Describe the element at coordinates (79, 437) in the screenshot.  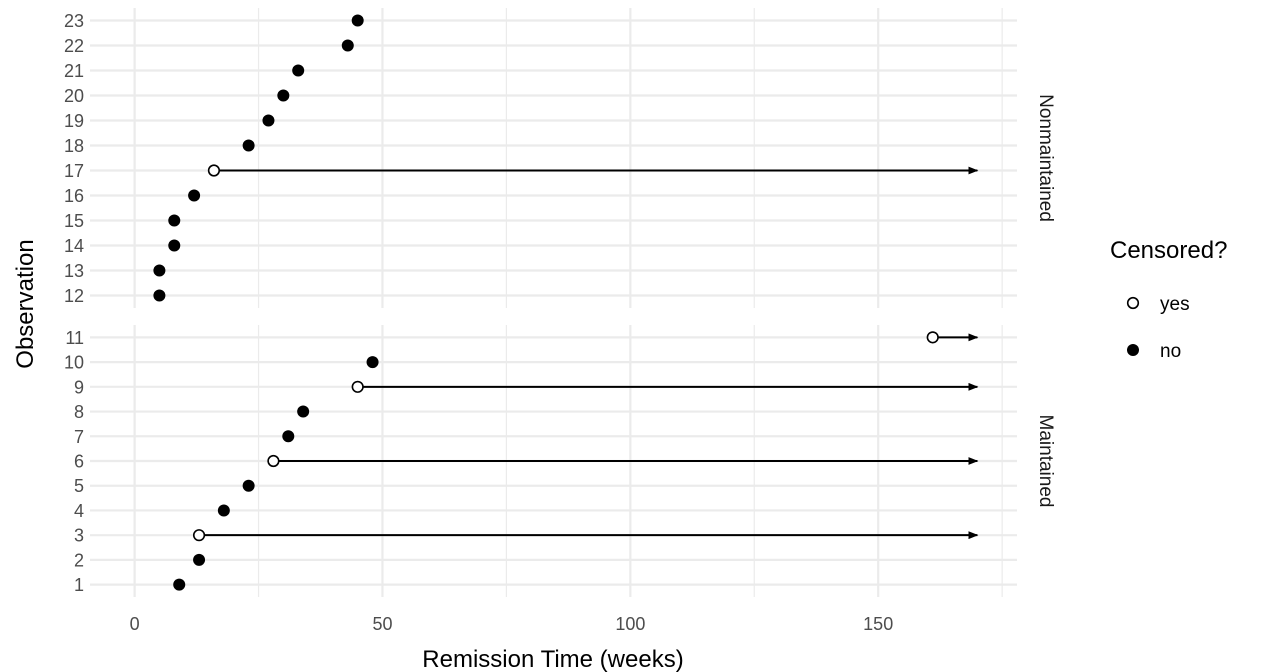
I see `y-tick-label: 7` at that location.